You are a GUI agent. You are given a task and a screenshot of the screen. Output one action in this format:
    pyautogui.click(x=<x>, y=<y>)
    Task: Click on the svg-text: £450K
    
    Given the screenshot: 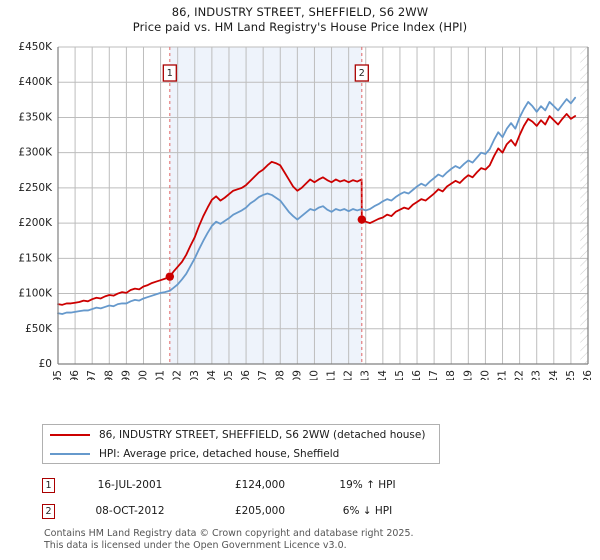 What is the action you would take?
    pyautogui.click(x=35, y=47)
    